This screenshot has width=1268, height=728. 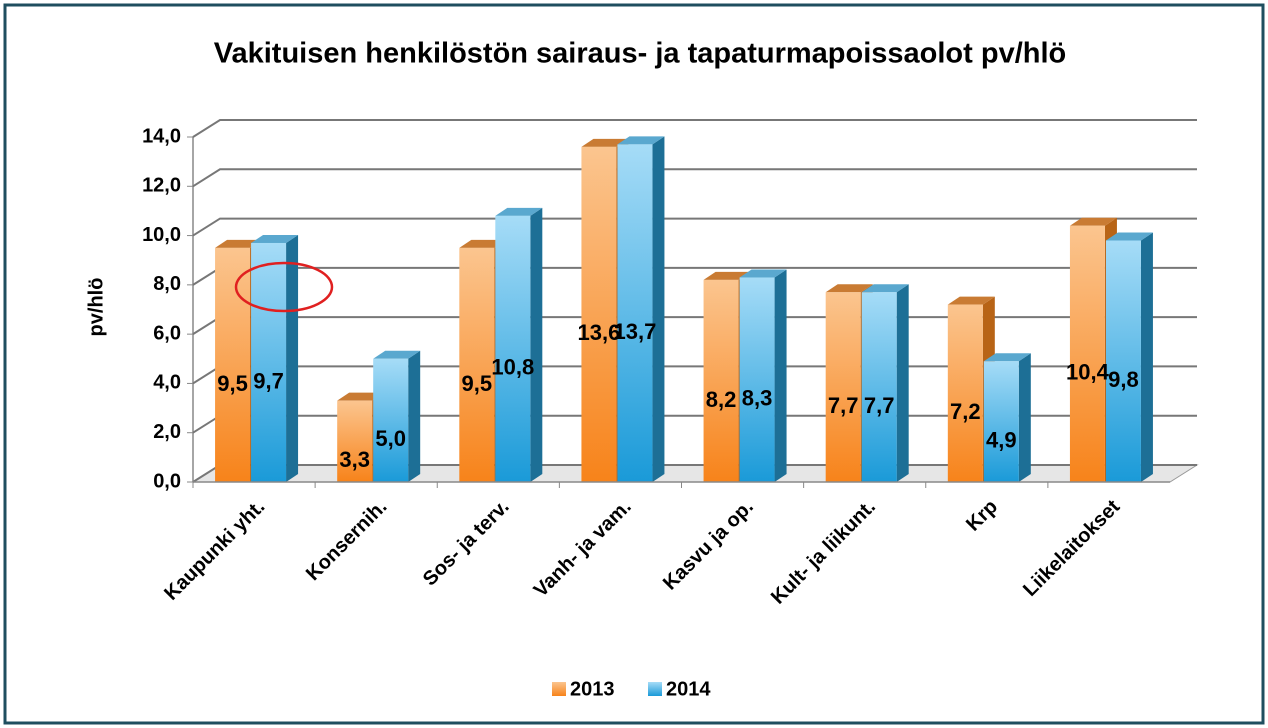 I want to click on value-label: 4,9, so click(x=1001, y=439).